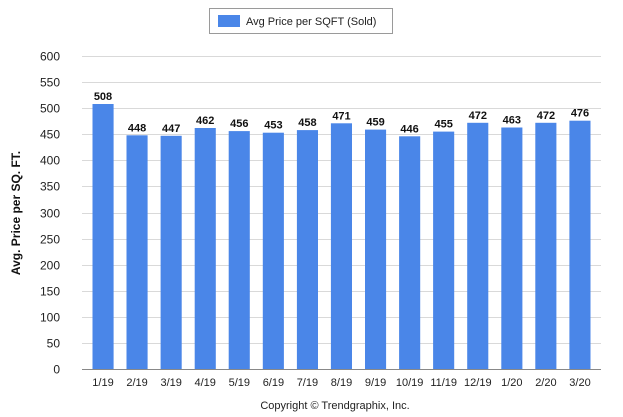  Describe the element at coordinates (512, 121) in the screenshot. I see `data-label: 463` at that location.